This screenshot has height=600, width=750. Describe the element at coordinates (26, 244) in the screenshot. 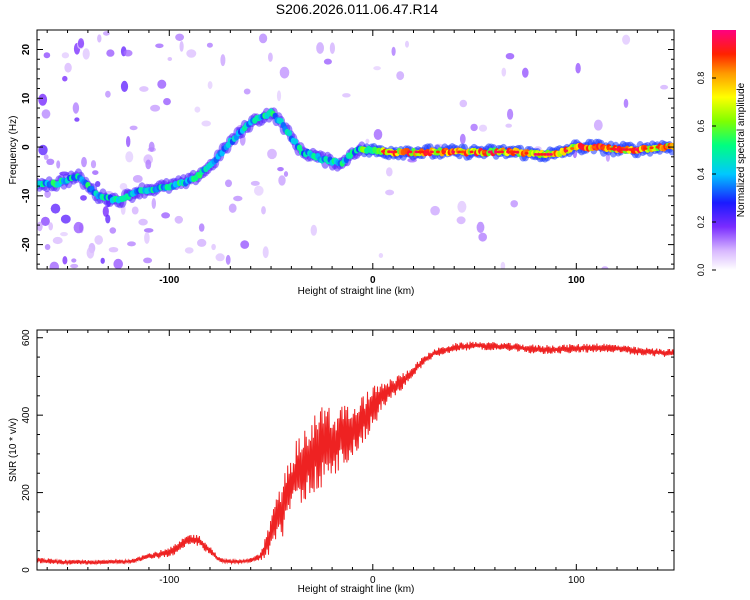

I see `spectrogram-y-tick-label: -20` at that location.